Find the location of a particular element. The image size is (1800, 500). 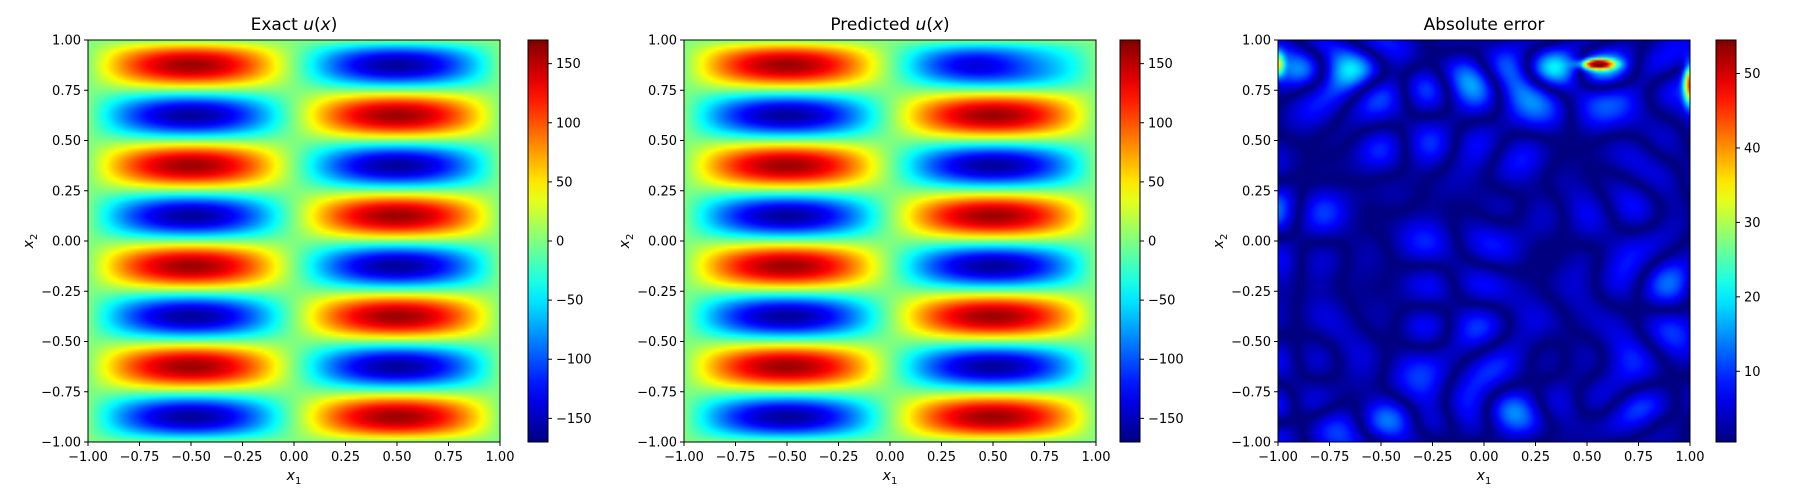

chart-title: Predicted u(x) is located at coordinates (889, 25).